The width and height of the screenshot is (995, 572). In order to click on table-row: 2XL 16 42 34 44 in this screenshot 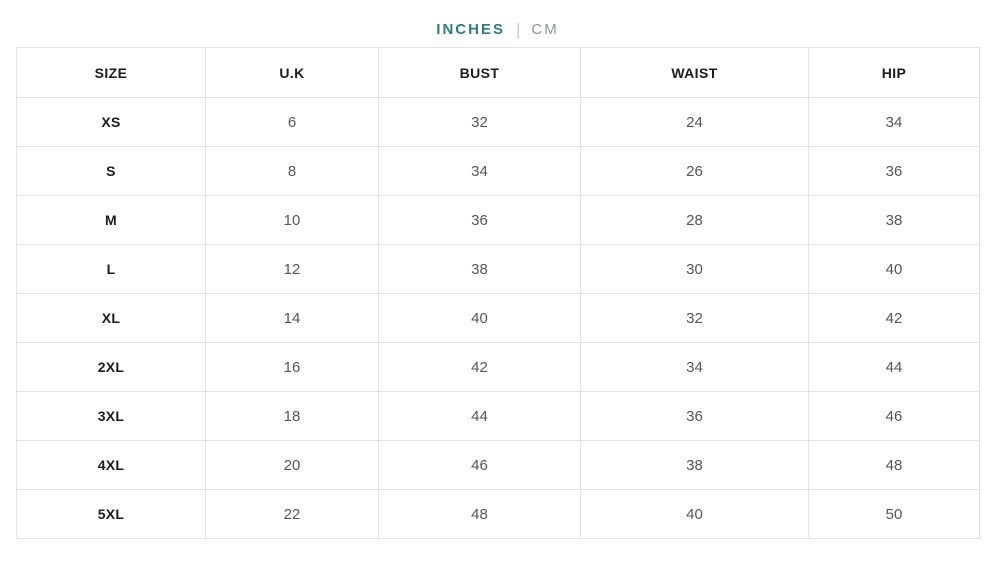, I will do `click(498, 367)`.